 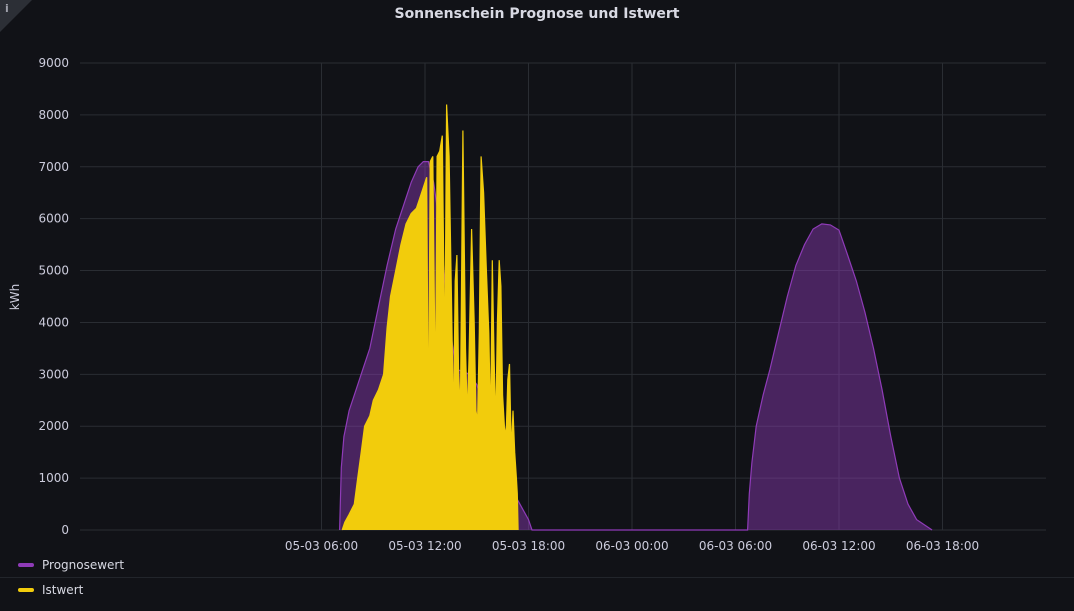 What do you see at coordinates (15, 297) in the screenshot?
I see `y-axis-label: kWh` at bounding box center [15, 297].